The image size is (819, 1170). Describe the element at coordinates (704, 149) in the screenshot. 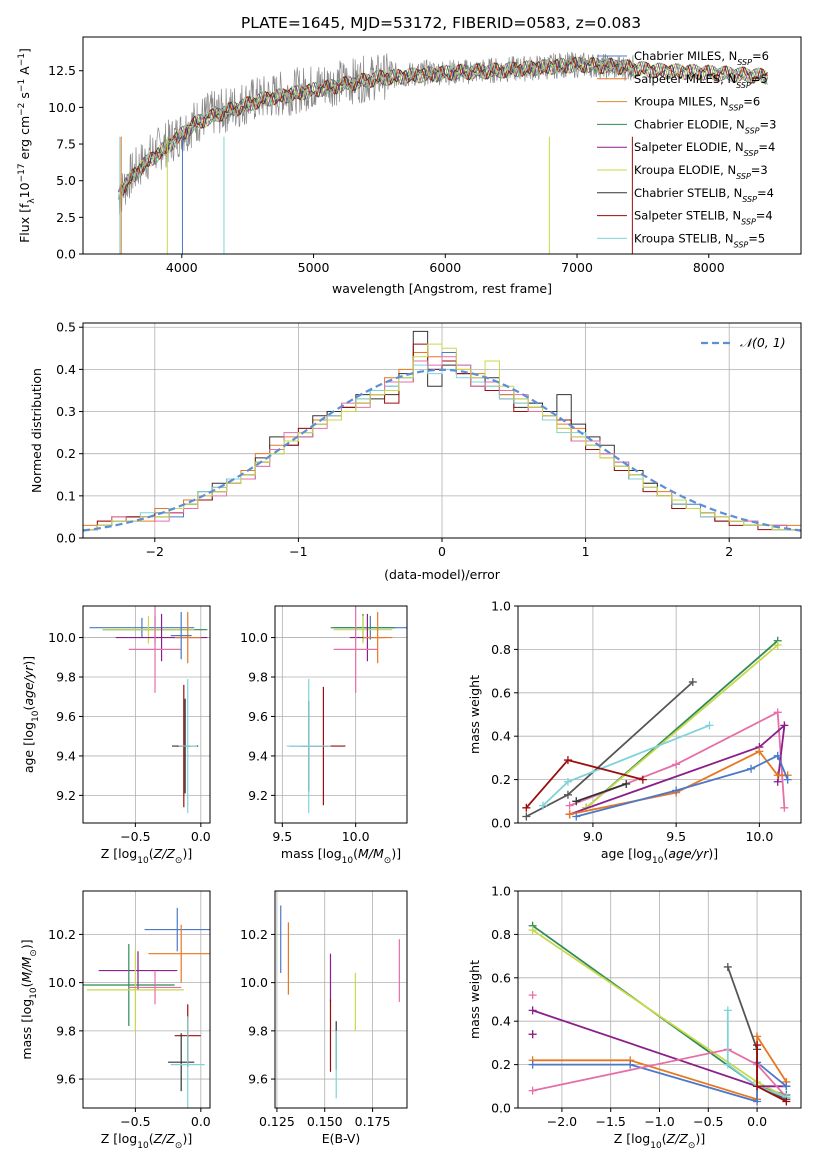

I see `legend-label: Salpeter ELODIE, NSSP=4` at that location.